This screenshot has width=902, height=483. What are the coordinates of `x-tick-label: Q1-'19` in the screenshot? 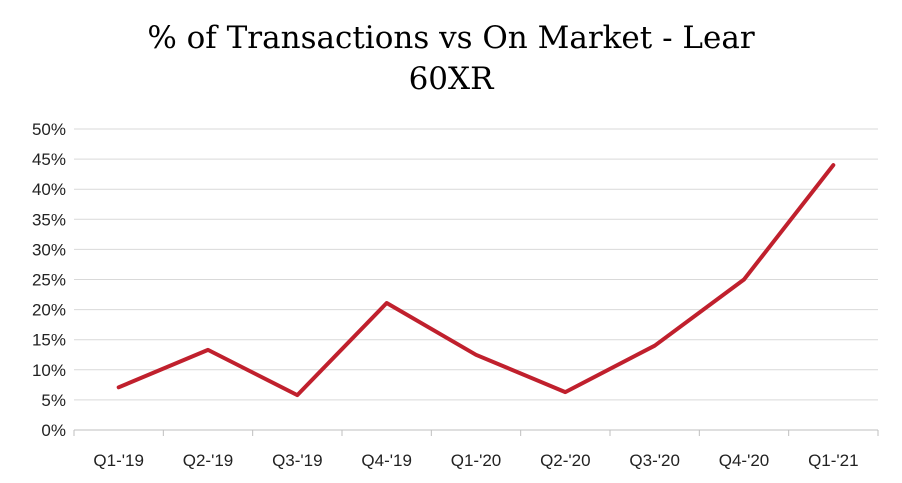 It's located at (118, 460).